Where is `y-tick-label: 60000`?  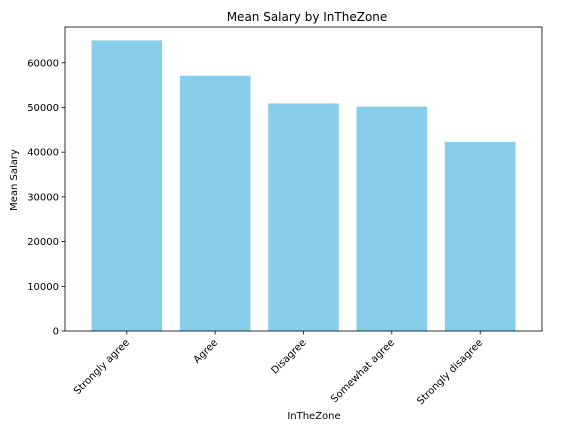 y-tick-label: 60000 is located at coordinates (43, 63).